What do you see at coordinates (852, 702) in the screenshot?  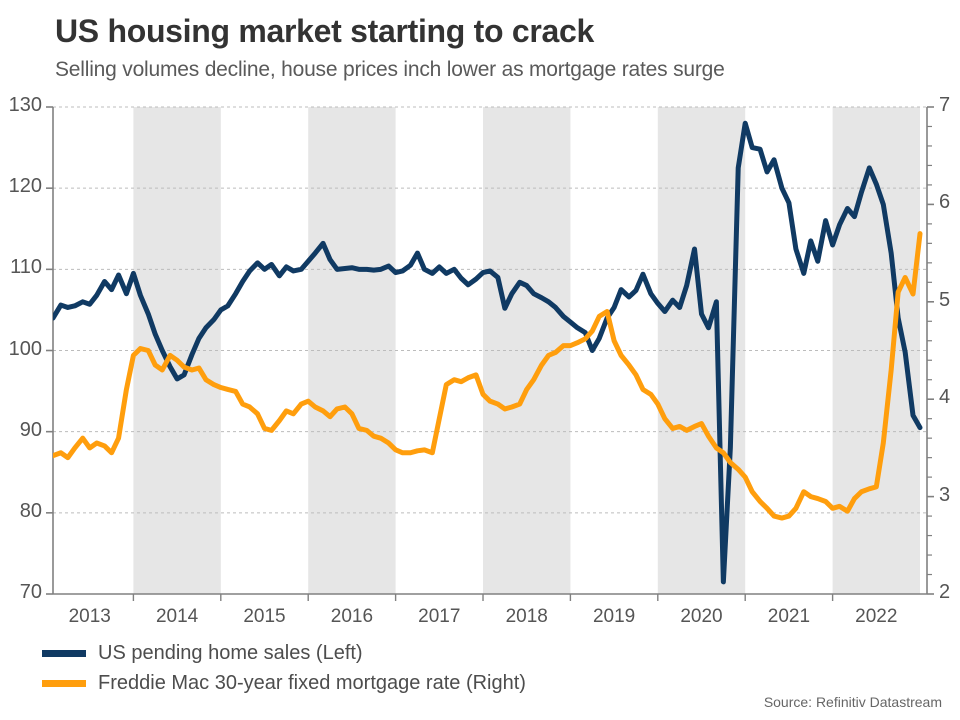 I see `source-attribution: Source: Refinitiv Datastream` at bounding box center [852, 702].